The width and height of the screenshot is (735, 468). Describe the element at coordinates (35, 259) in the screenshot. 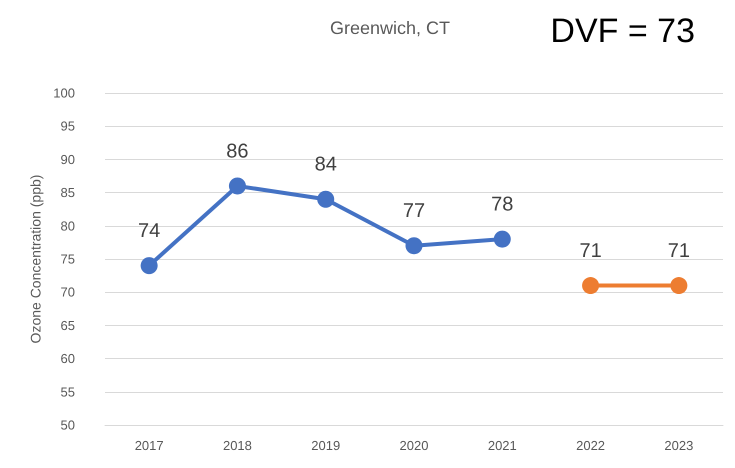

I see `y-axis-title: Ozone Concentration (ppb)` at that location.